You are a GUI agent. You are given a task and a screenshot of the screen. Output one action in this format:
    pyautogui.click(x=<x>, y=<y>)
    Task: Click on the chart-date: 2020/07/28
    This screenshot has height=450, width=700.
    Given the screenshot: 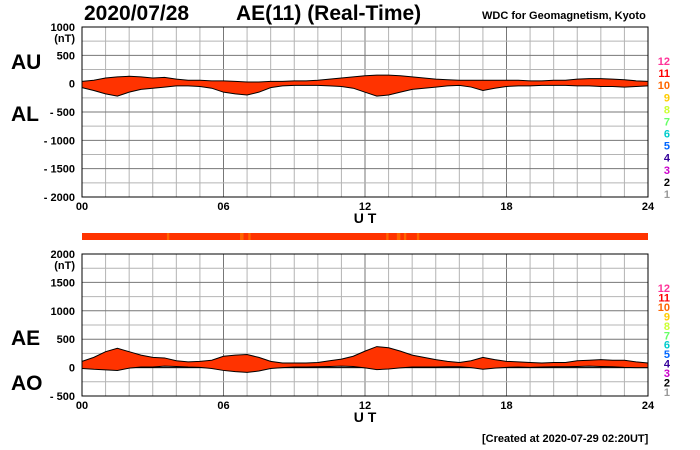 What is the action you would take?
    pyautogui.click(x=137, y=13)
    